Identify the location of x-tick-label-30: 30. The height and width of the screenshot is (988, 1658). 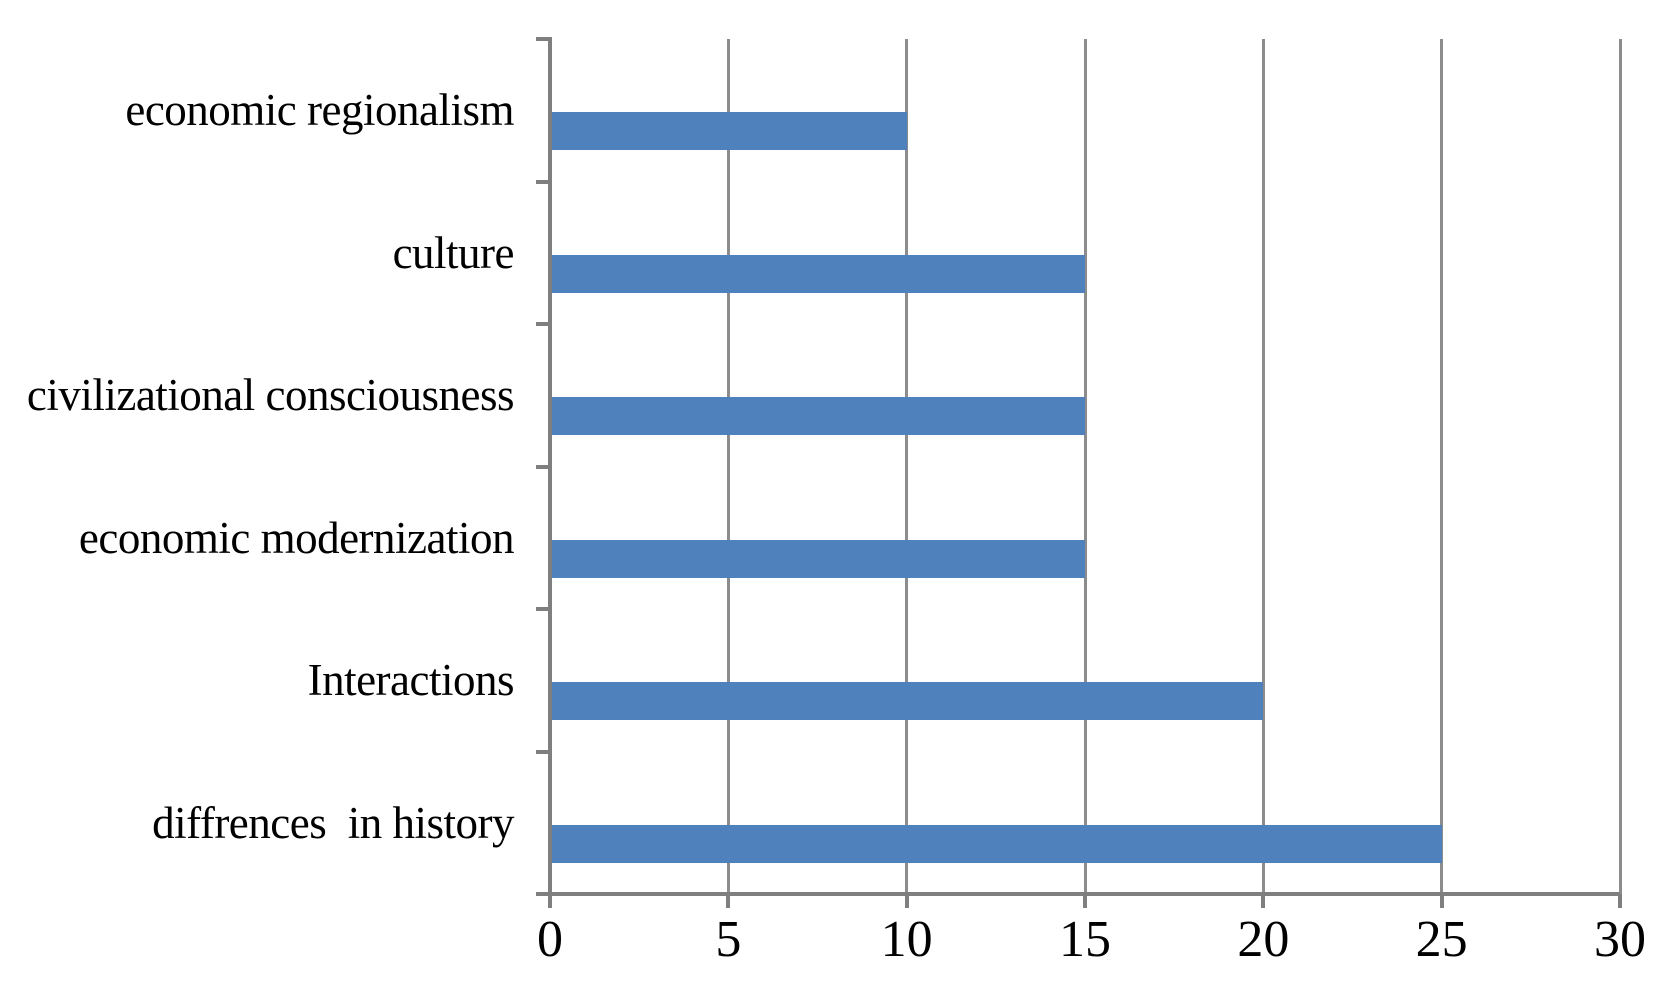
(1620, 939).